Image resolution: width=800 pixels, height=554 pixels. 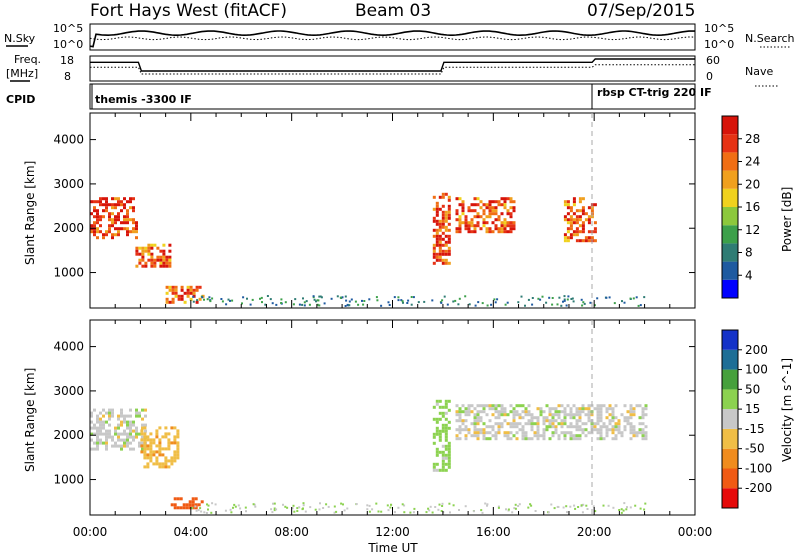 What do you see at coordinates (713, 60) in the screenshot?
I see `nave-tick-top: 60` at bounding box center [713, 60].